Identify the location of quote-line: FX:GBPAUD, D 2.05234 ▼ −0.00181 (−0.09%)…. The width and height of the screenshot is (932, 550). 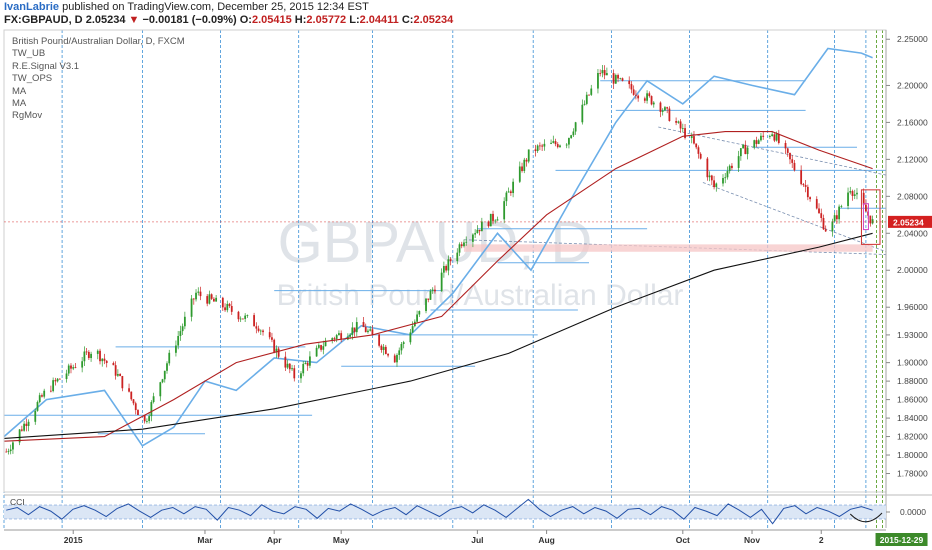
(228, 20).